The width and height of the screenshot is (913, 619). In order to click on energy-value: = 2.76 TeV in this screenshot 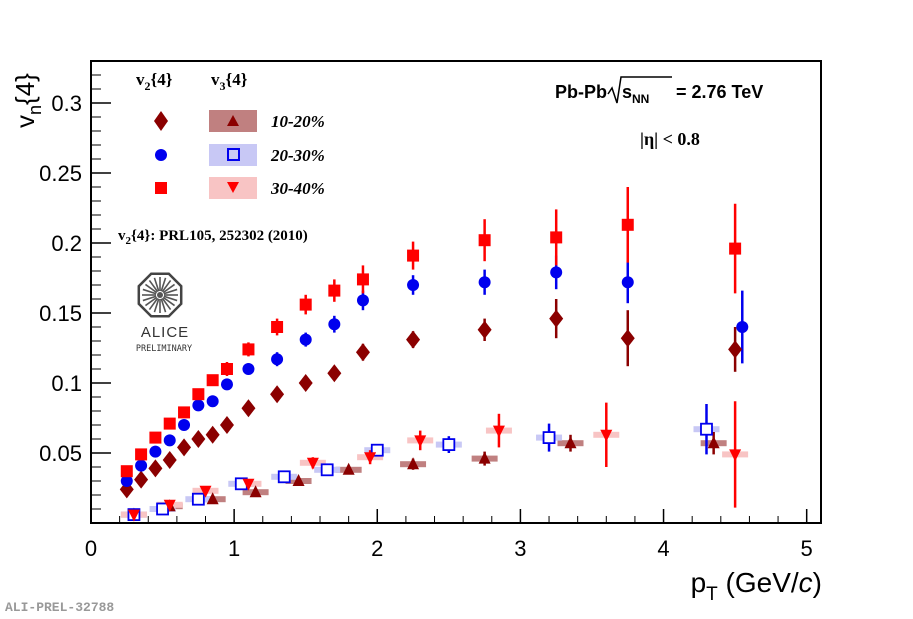, I will do `click(719, 92)`.